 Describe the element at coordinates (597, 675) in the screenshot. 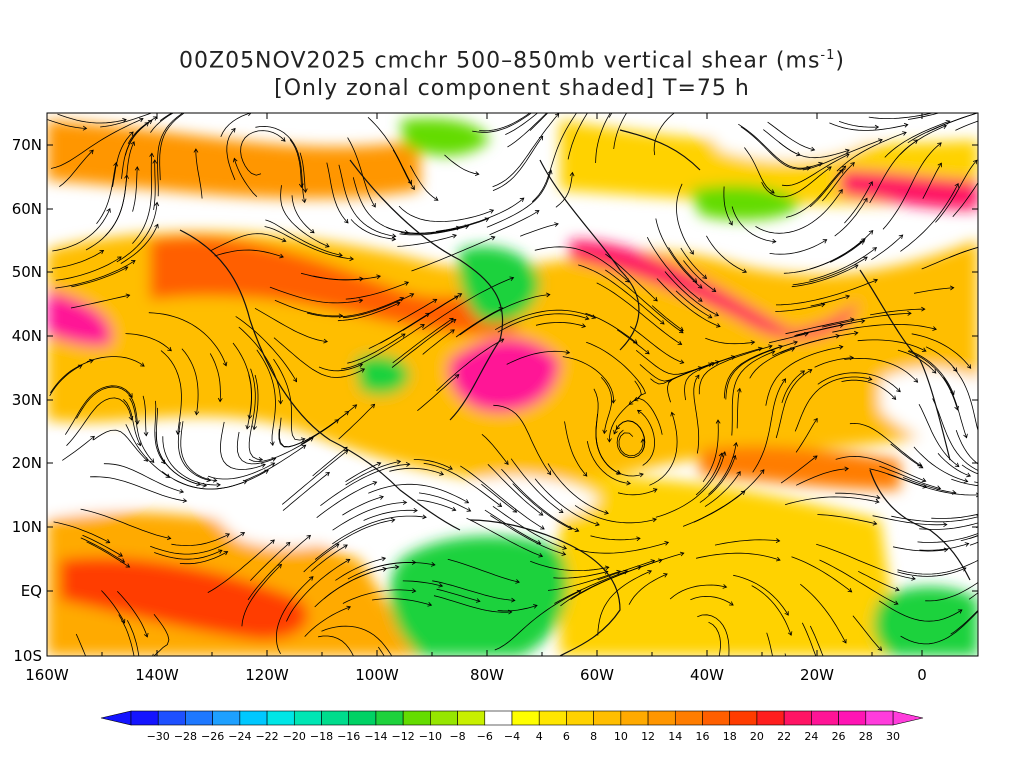

I see `lon-tick-label: 60W` at that location.